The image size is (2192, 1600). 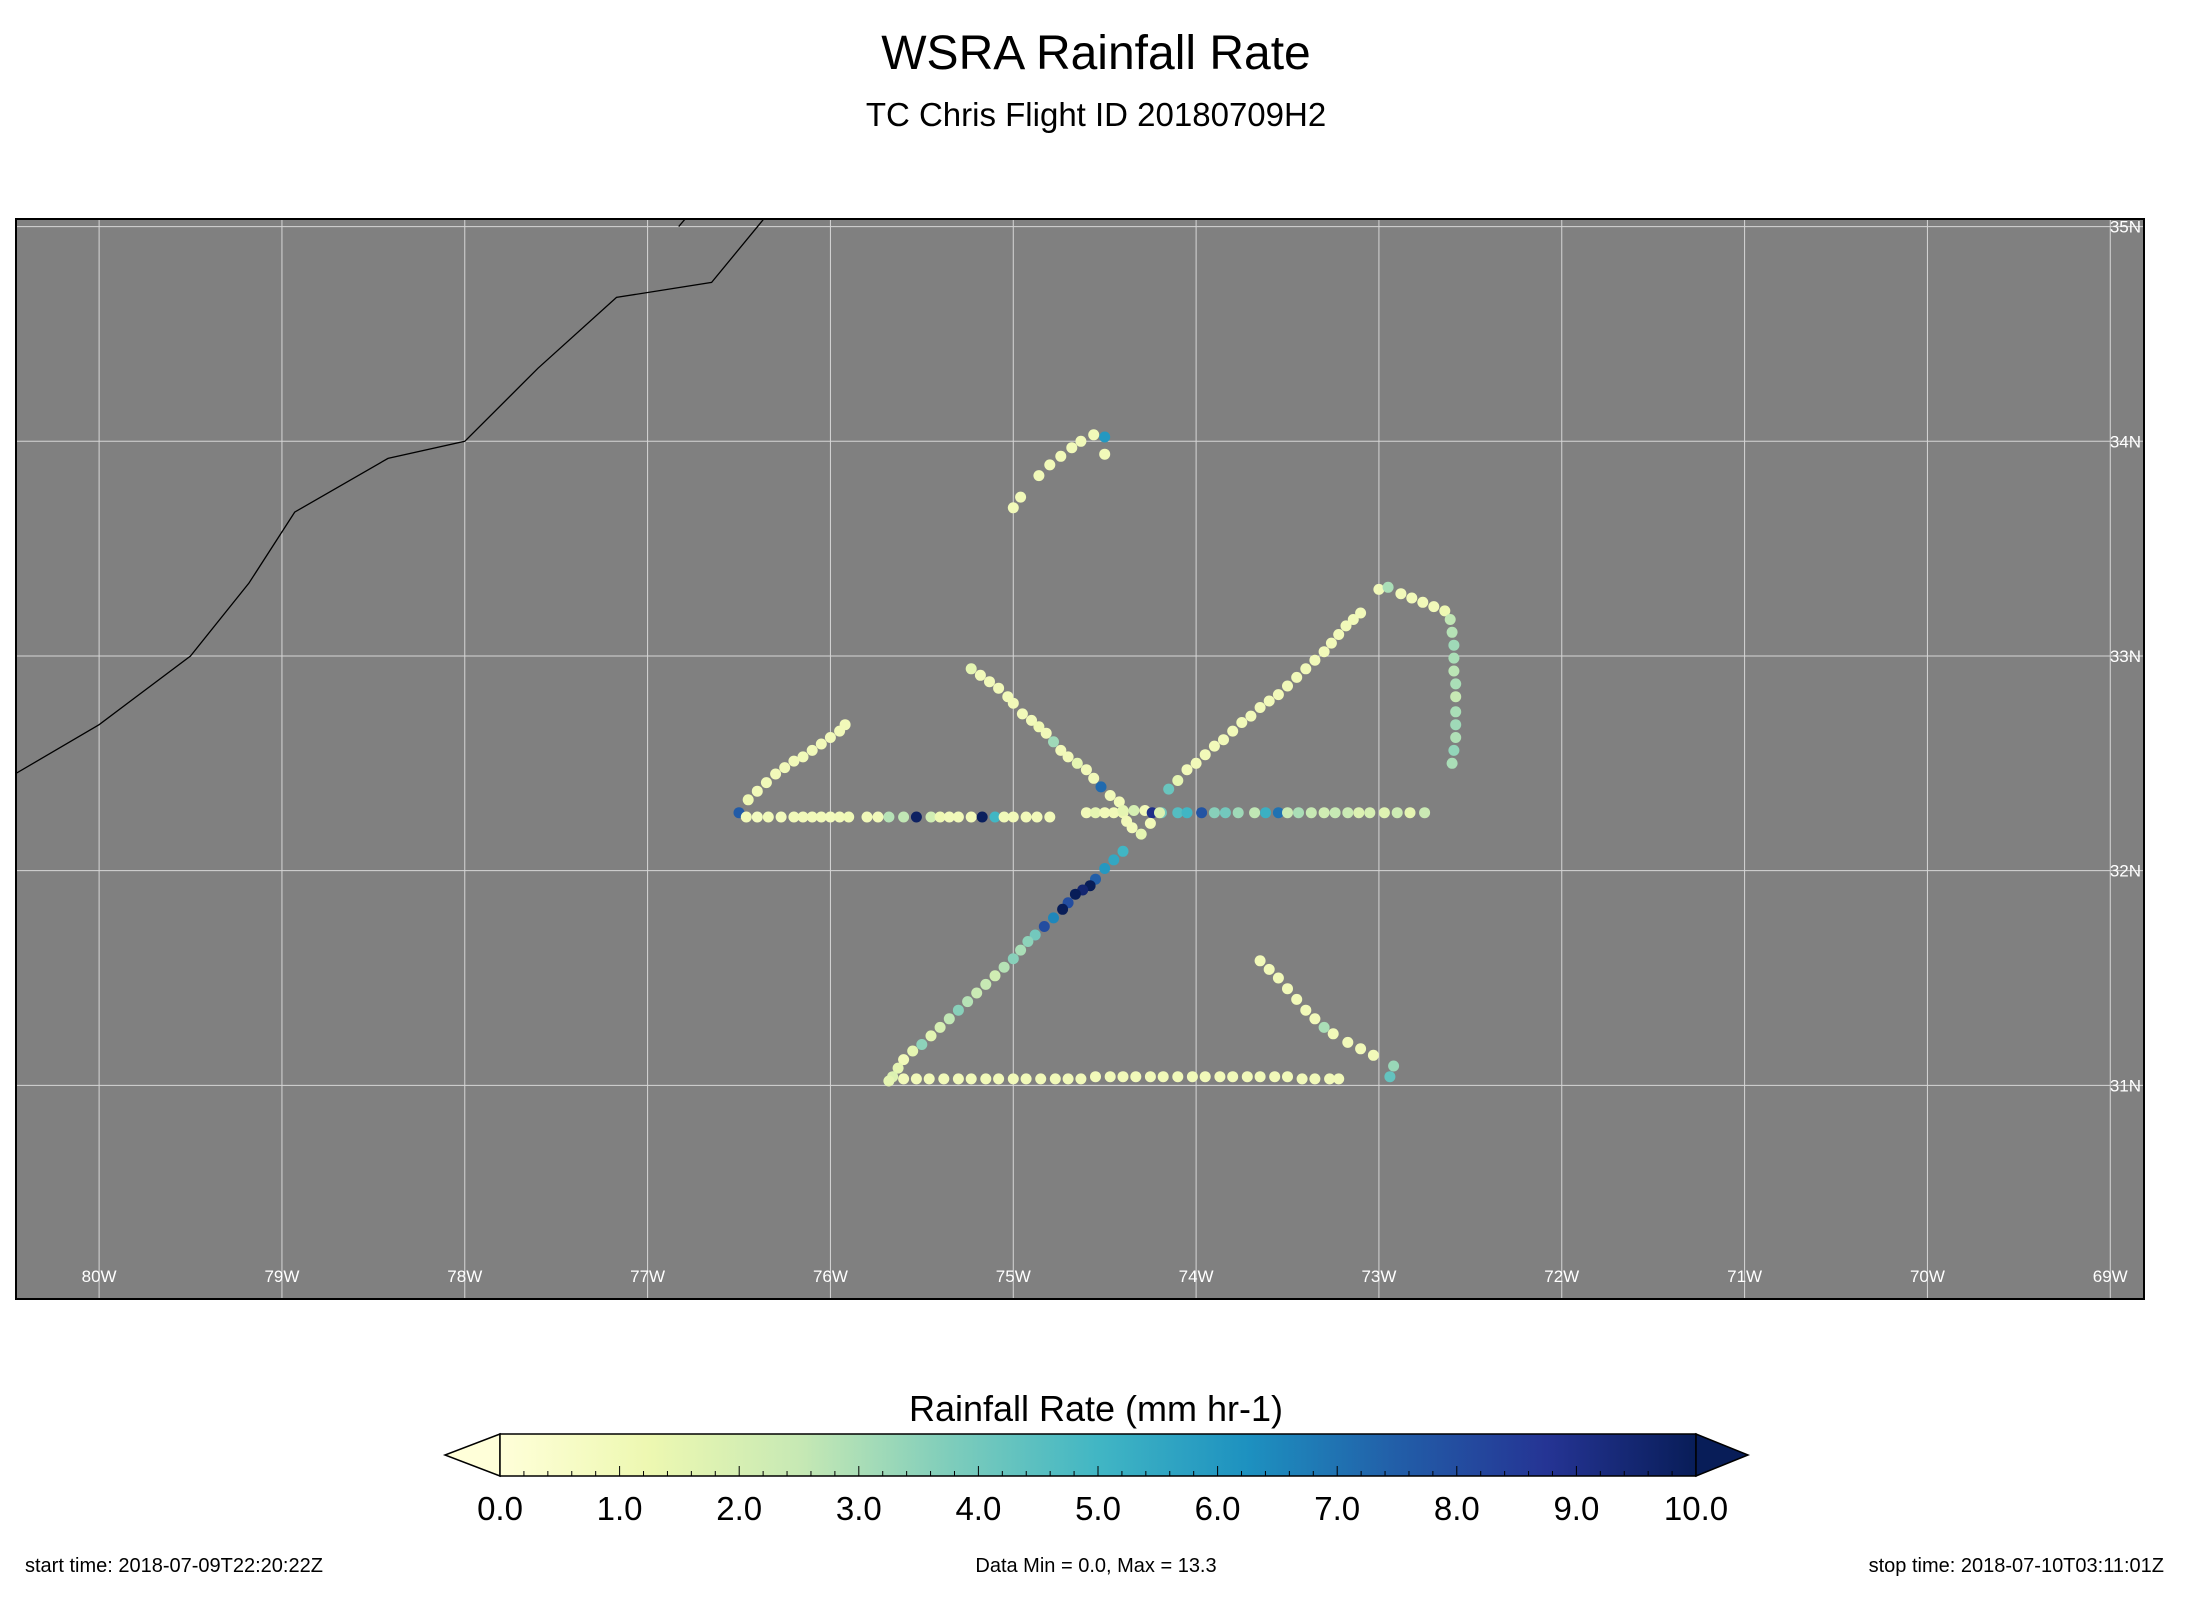 I want to click on colorbar-tick-label: 4.0, so click(x=978, y=1508).